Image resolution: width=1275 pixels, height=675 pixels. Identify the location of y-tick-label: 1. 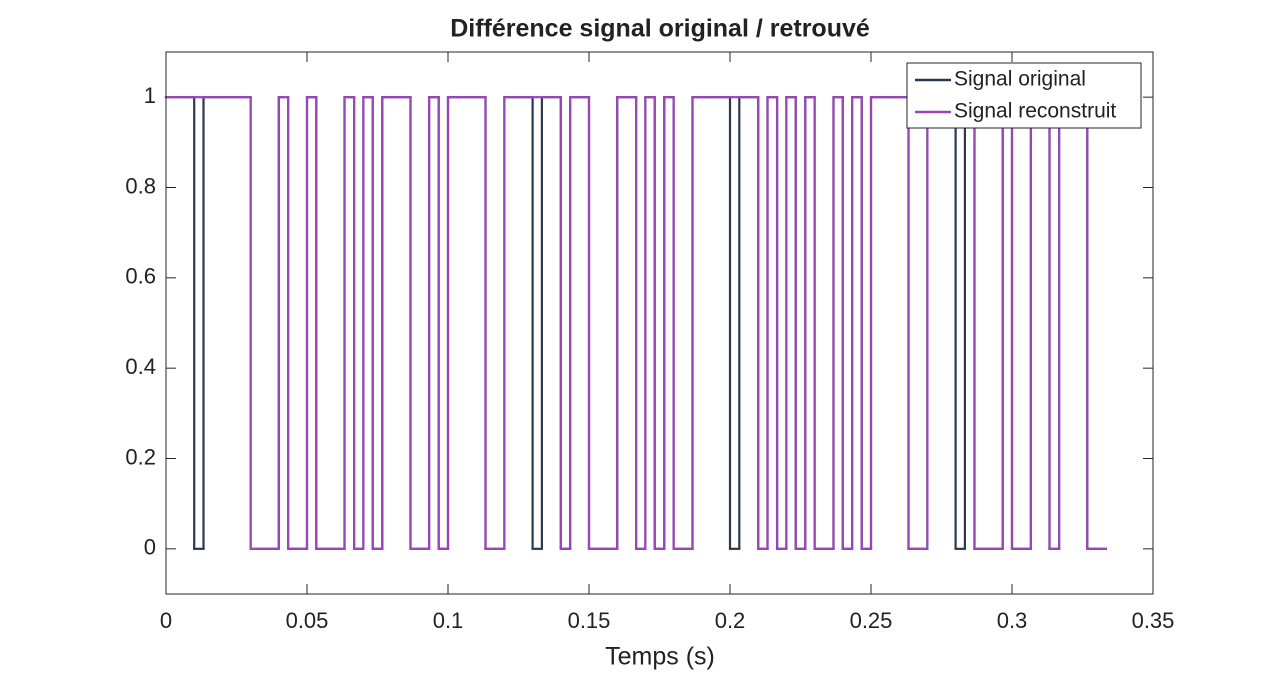
(150, 95).